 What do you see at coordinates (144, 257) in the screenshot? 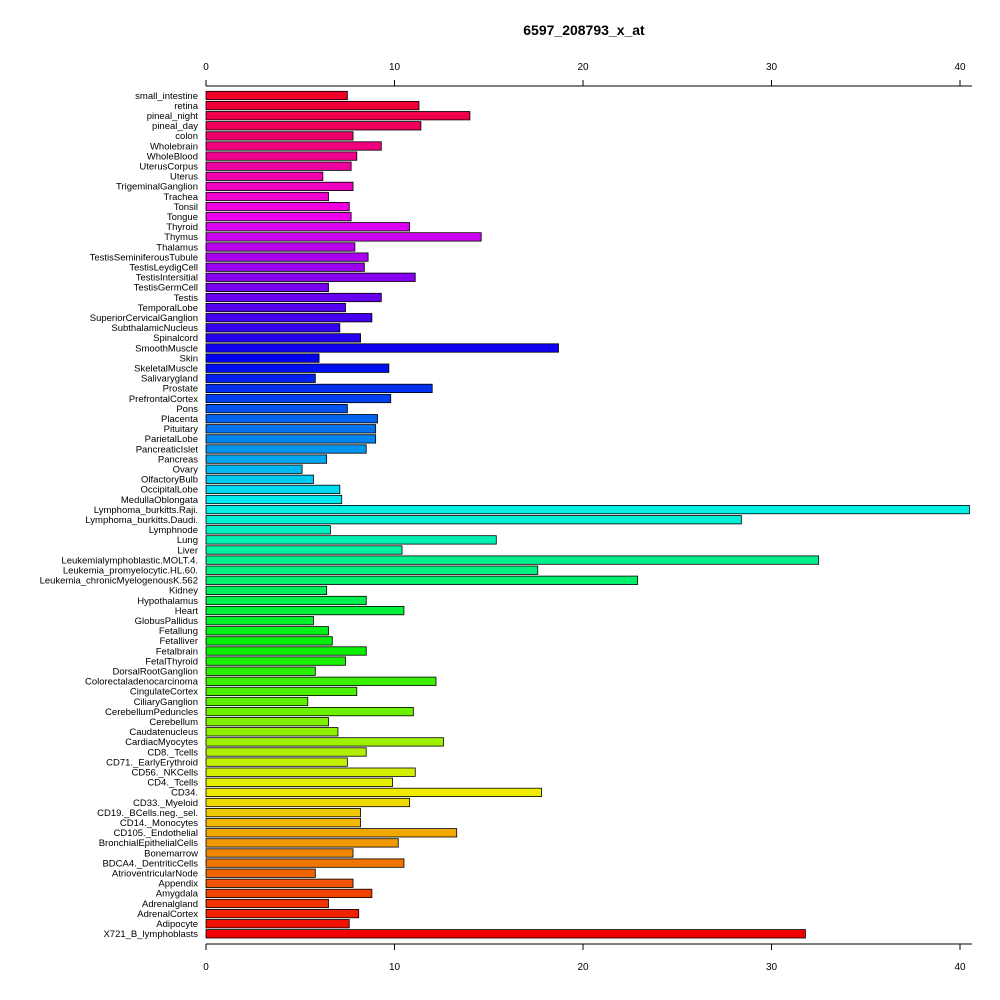
I see `category-label: TestisSeminiferousTubule` at bounding box center [144, 257].